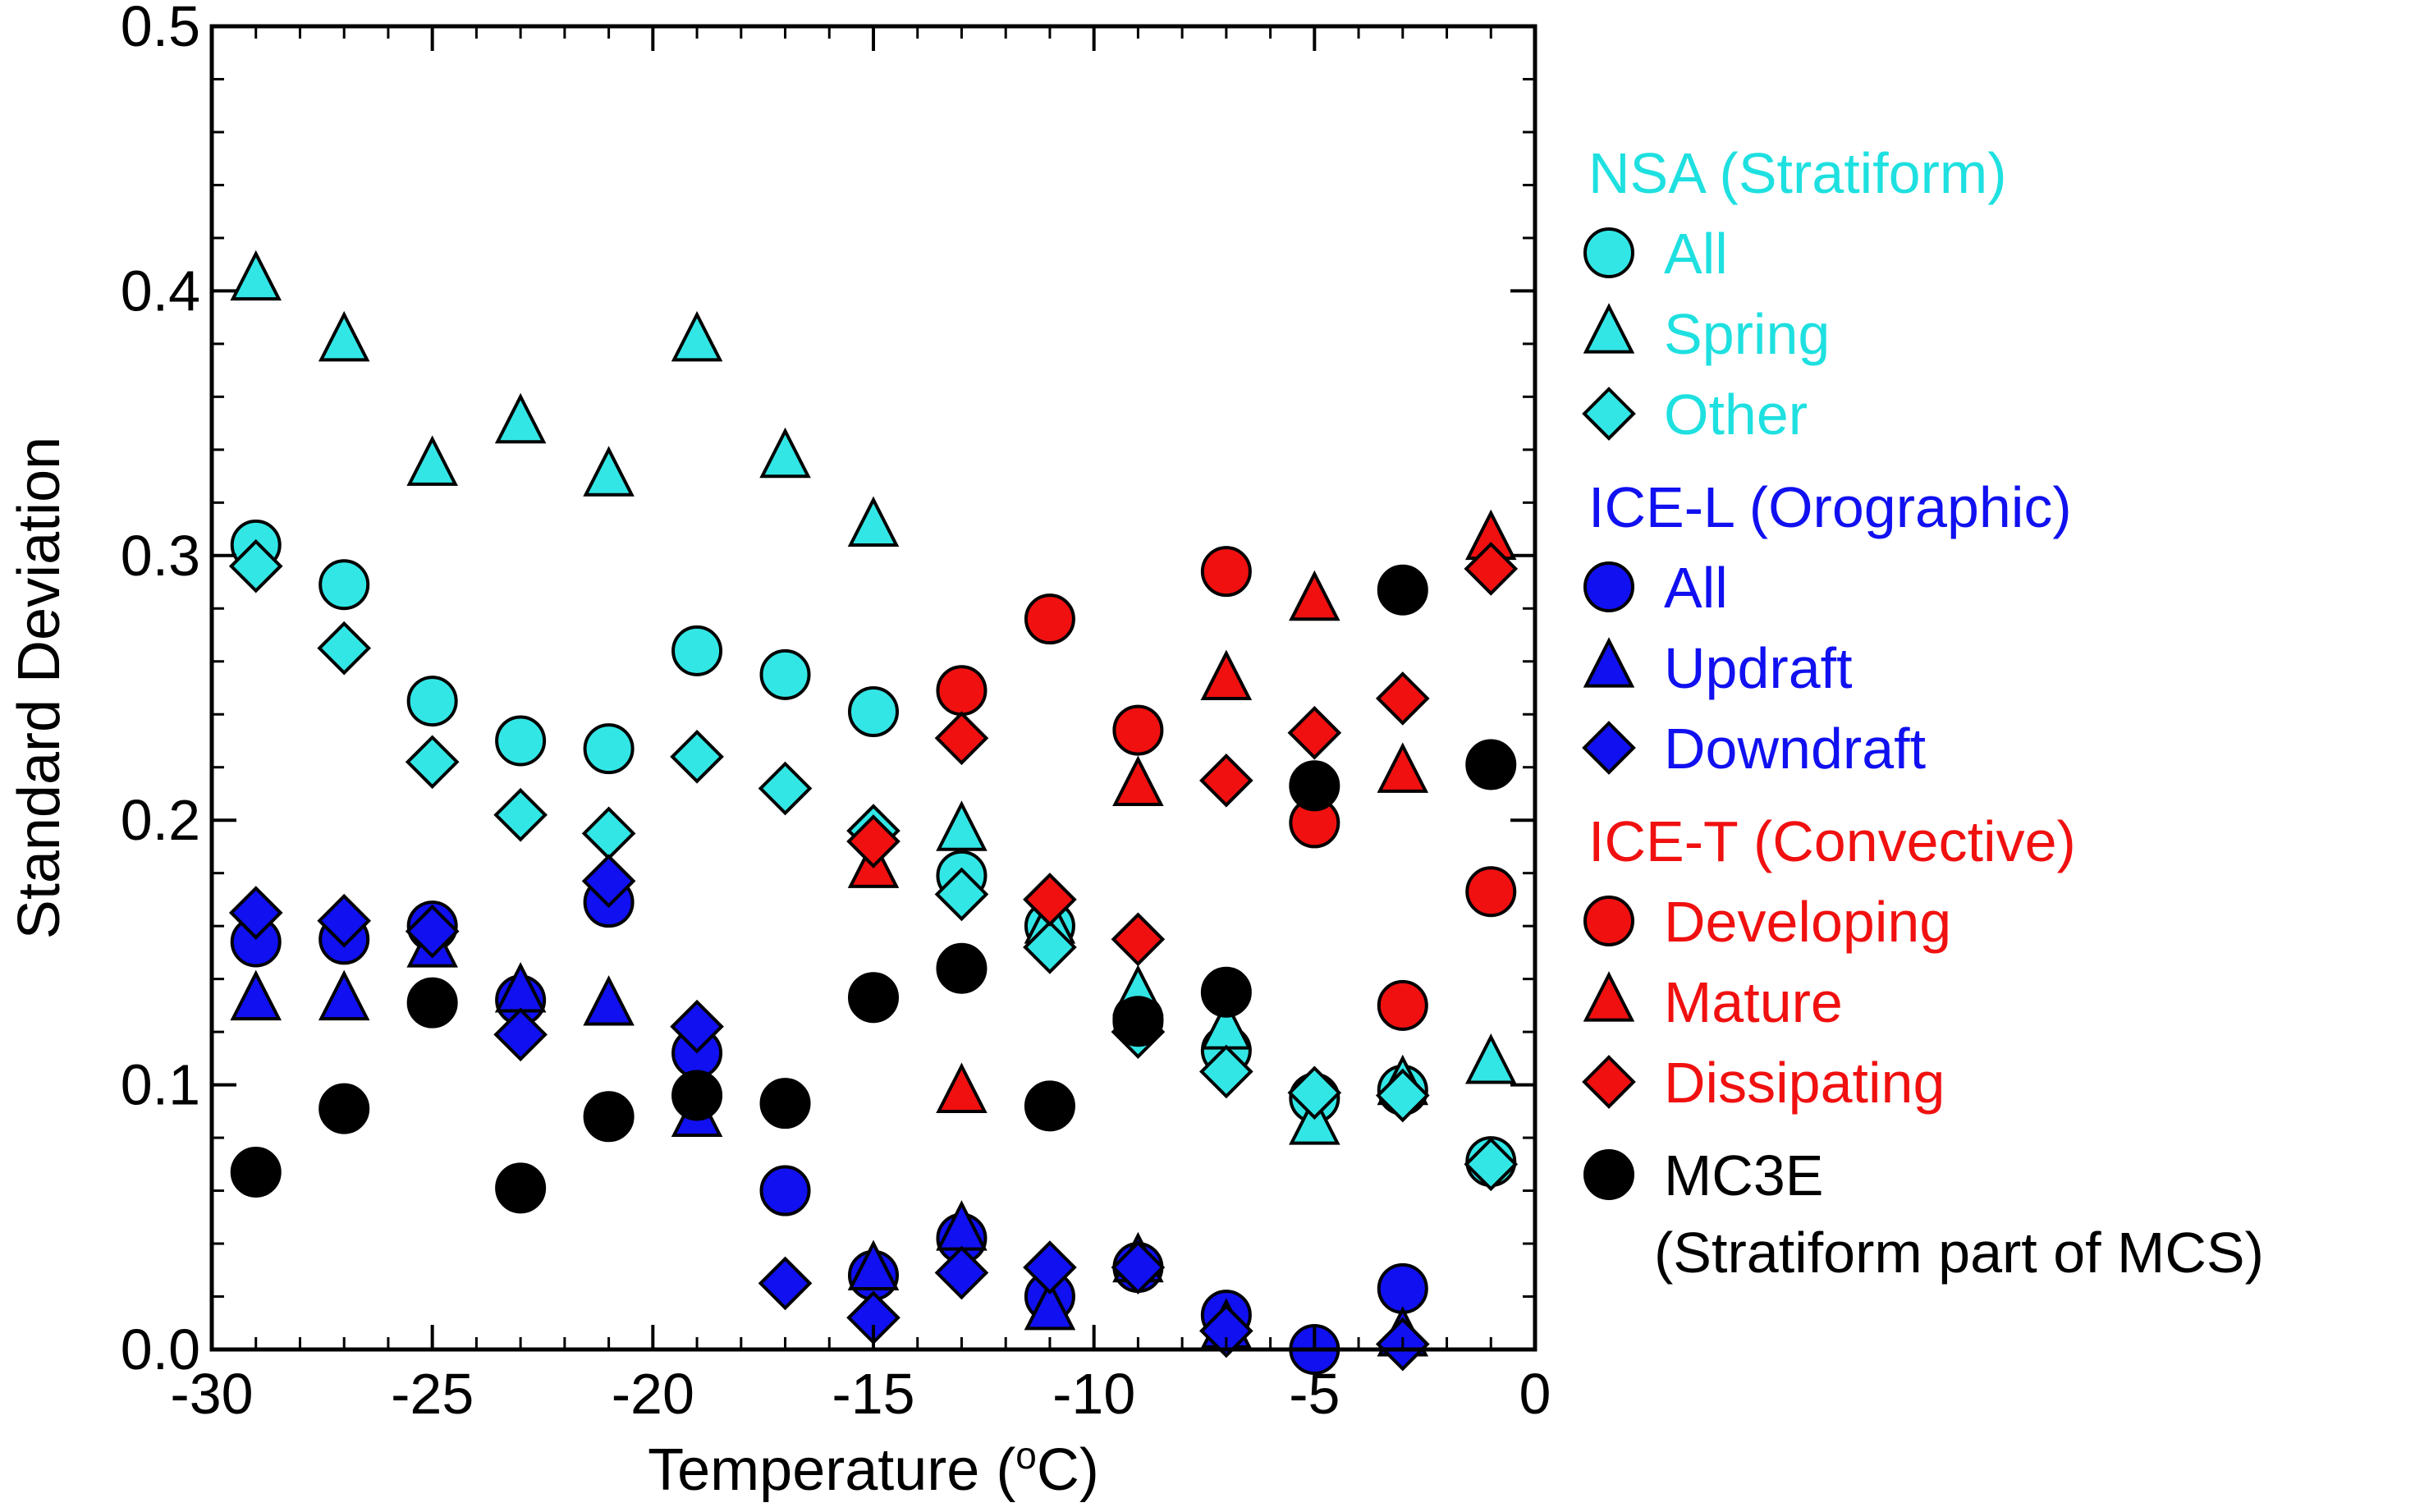 The image size is (2415, 1512). I want to click on legend-group: NSA (Stratiform) All Spring Other, so click(1795, 294).